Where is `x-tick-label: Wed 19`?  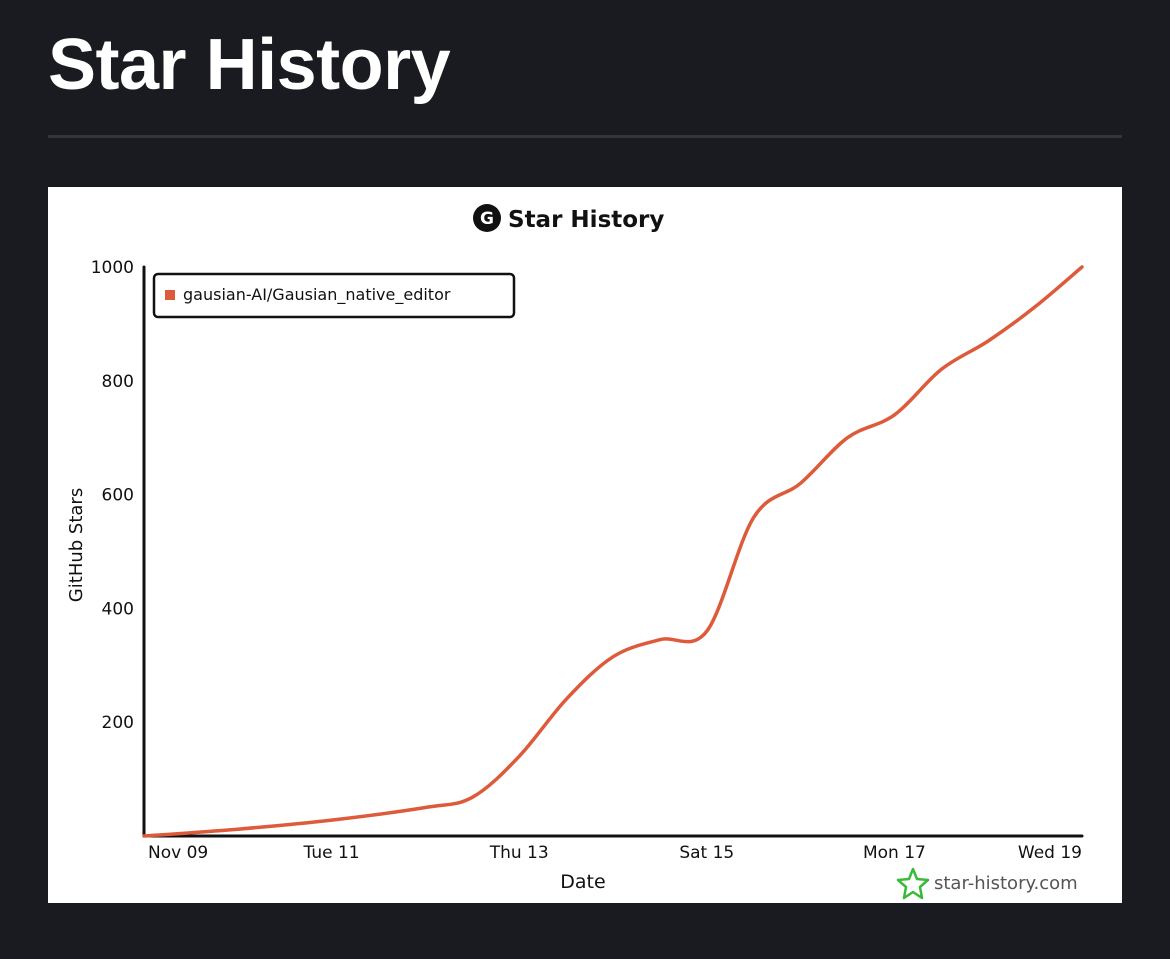
x-tick-label: Wed 19 is located at coordinates (1050, 853).